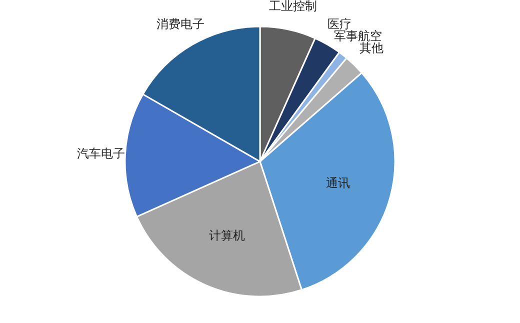 The height and width of the screenshot is (323, 520). I want to click on slice-label: 医疗, so click(340, 23).